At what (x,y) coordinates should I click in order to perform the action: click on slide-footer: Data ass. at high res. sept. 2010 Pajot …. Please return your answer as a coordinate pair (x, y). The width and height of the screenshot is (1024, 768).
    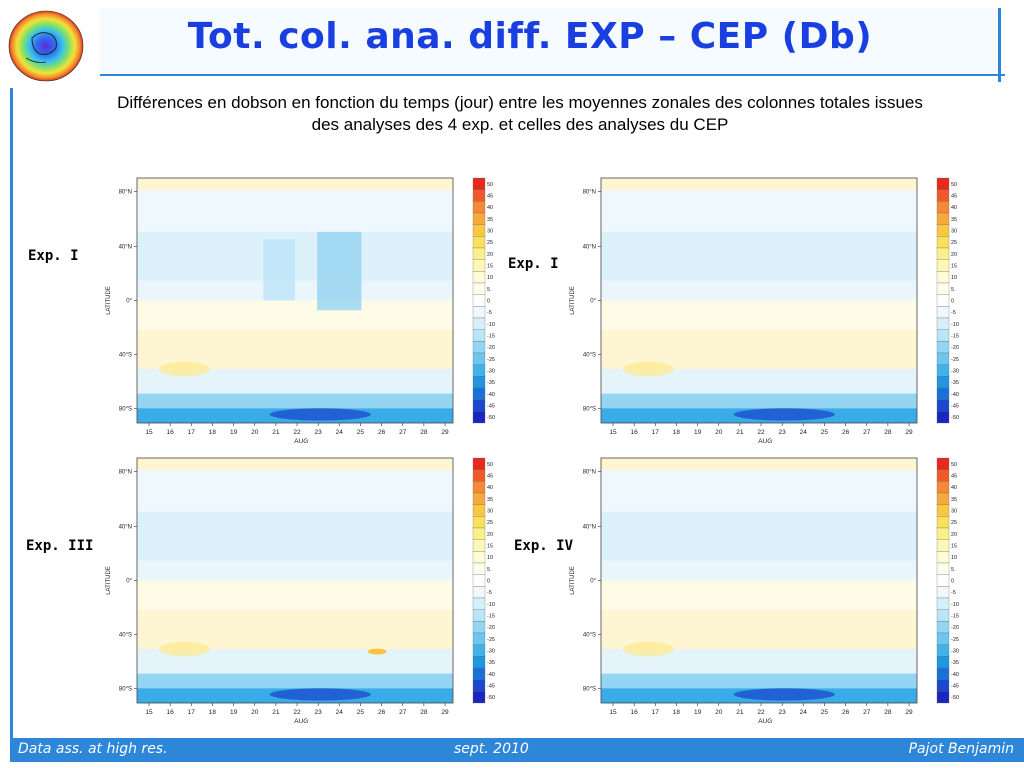
    Looking at the image, I should click on (517, 750).